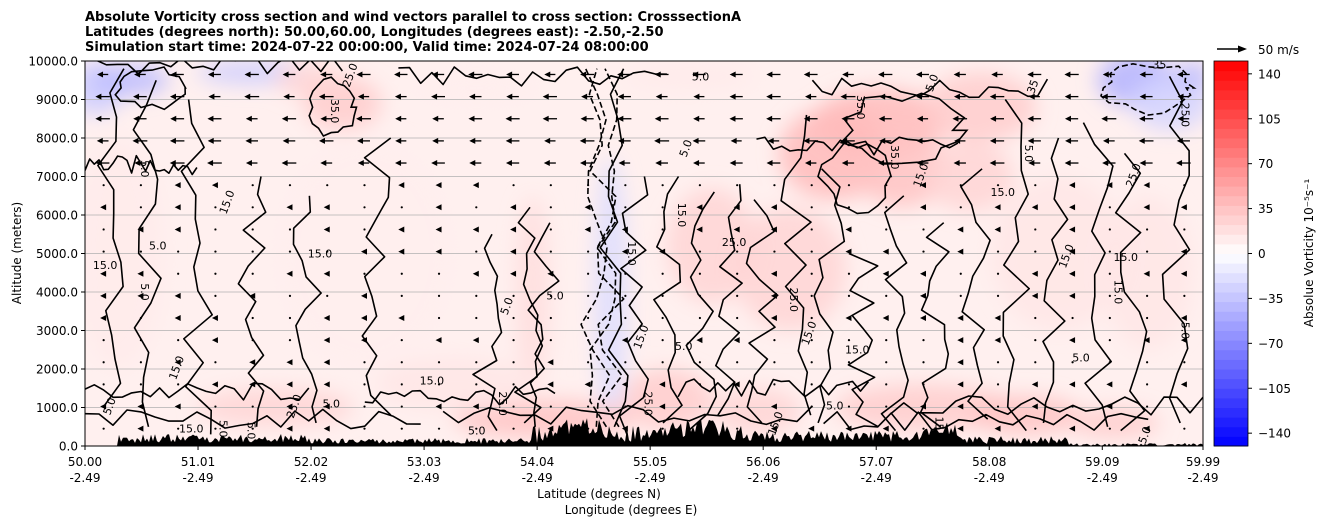 This screenshot has width=1332, height=526. Describe the element at coordinates (57, 100) in the screenshot. I see `y-tick-label: 9000.0` at that location.